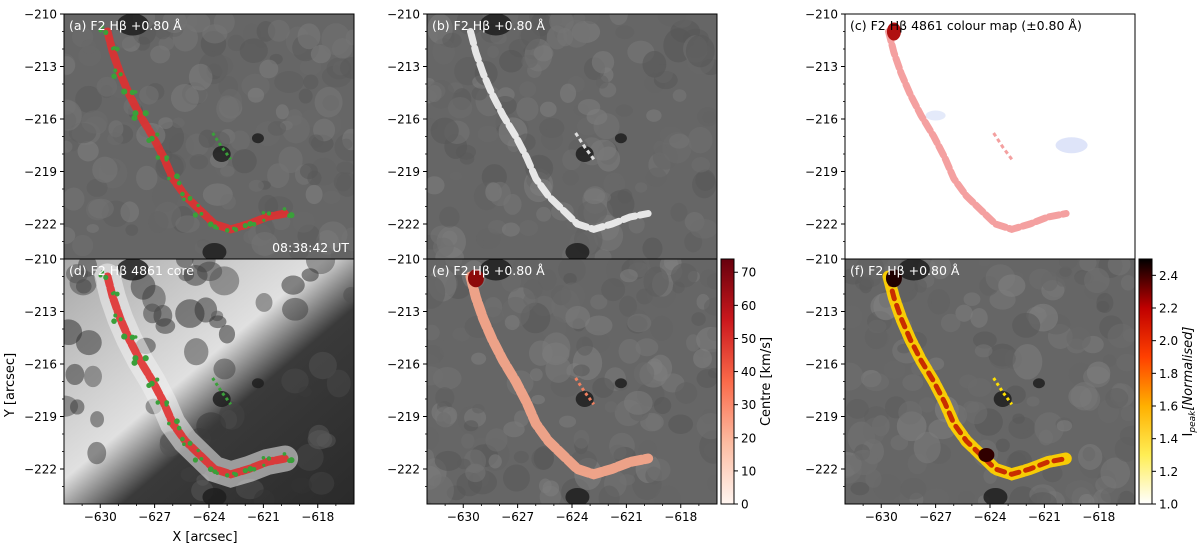 The image size is (1200, 547). I want to click on panel-f-xtick-label: −627, so click(935, 517).